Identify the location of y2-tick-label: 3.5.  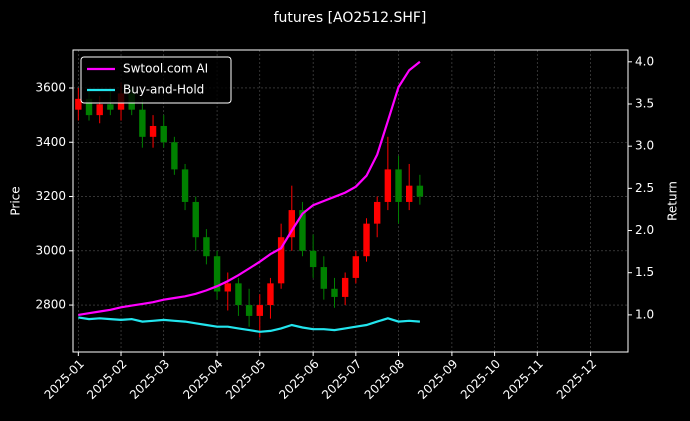
(644, 103).